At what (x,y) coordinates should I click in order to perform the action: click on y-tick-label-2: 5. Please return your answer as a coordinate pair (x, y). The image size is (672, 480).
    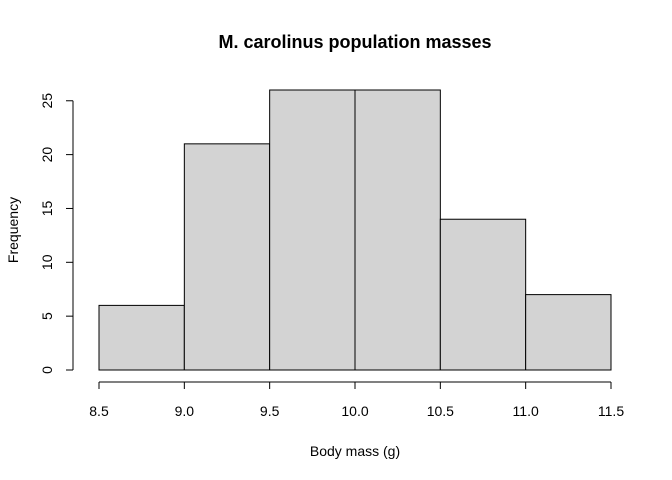
    Looking at the image, I should click on (47, 316).